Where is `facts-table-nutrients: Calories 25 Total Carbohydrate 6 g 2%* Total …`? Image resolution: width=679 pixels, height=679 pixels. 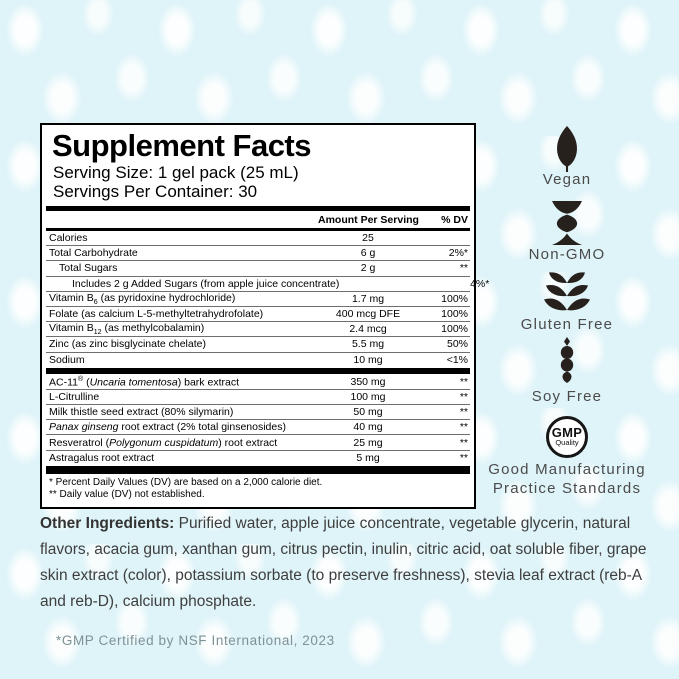
facts-table-nutrients: Calories 25 Total Carbohydrate 6 g 2%* Total … is located at coordinates (267, 299).